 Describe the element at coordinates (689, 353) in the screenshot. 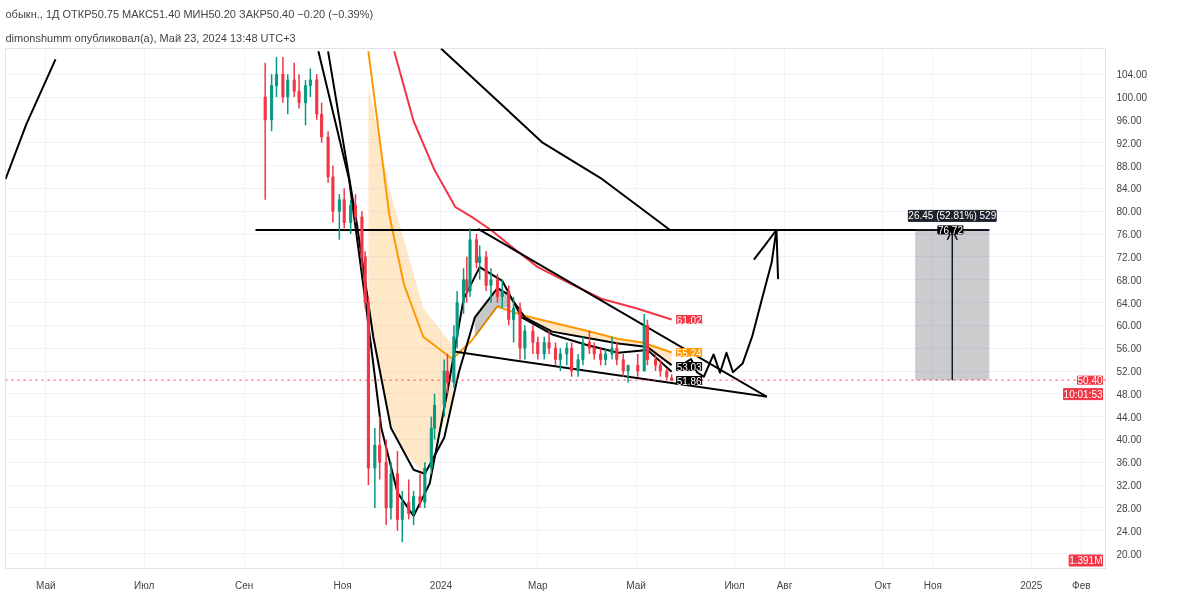

I see `data-label: 55.24` at that location.